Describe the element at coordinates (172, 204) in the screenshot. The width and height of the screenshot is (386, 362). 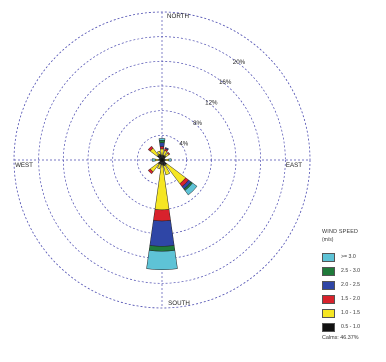
I see `wind-petals` at that location.